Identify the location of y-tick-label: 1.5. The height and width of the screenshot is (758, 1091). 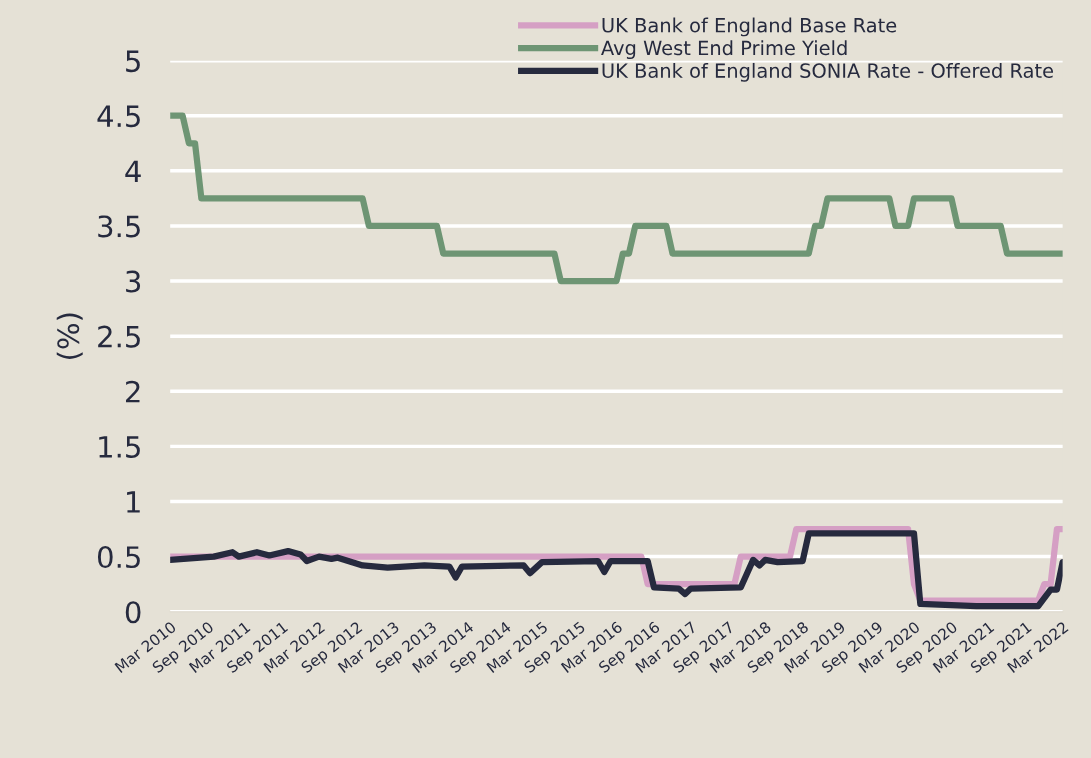
(119, 447).